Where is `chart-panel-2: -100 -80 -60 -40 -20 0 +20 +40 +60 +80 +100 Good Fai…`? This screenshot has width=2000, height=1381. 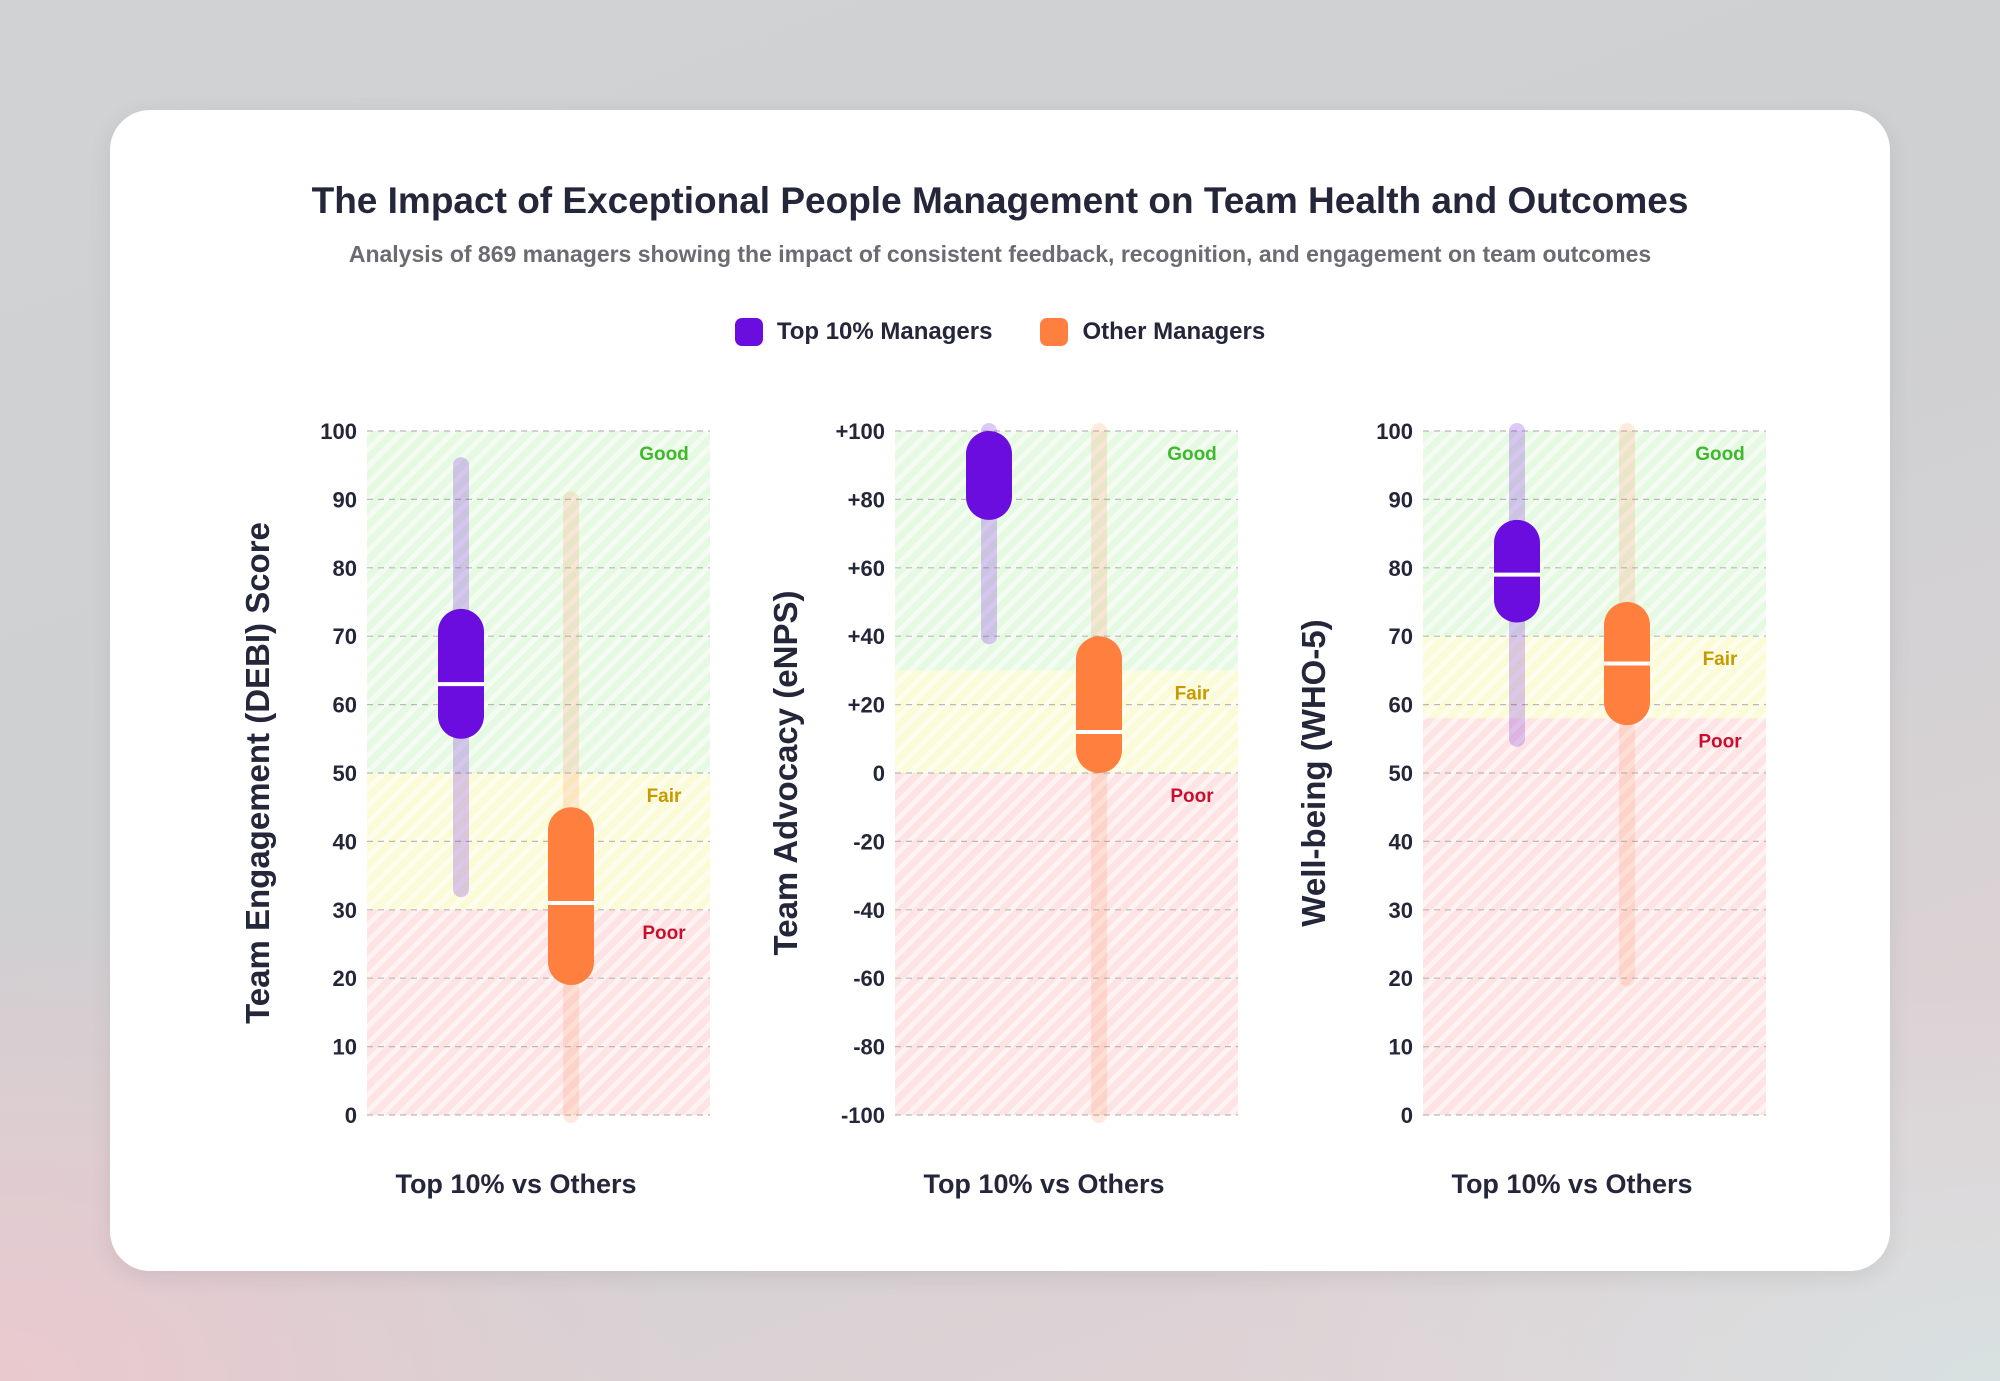 chart-panel-2: -100 -80 -60 -40 -20 0 +20 +40 +60 +80 +100 Good Fai… is located at coordinates (1002, 809).